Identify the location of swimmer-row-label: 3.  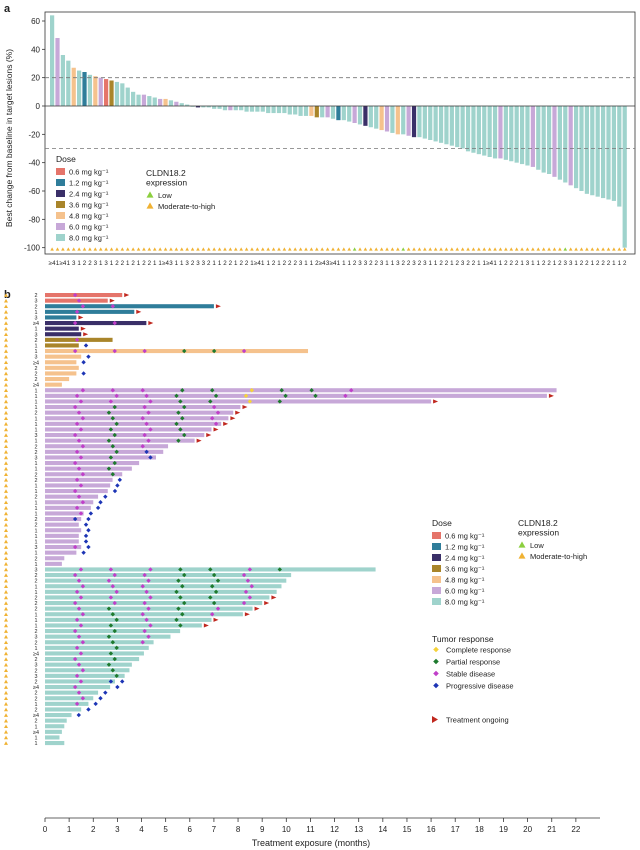
(36, 666).